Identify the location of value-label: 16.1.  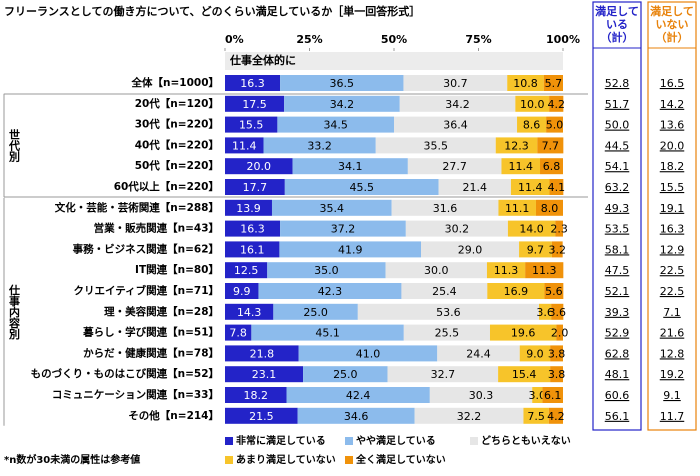
(252, 249).